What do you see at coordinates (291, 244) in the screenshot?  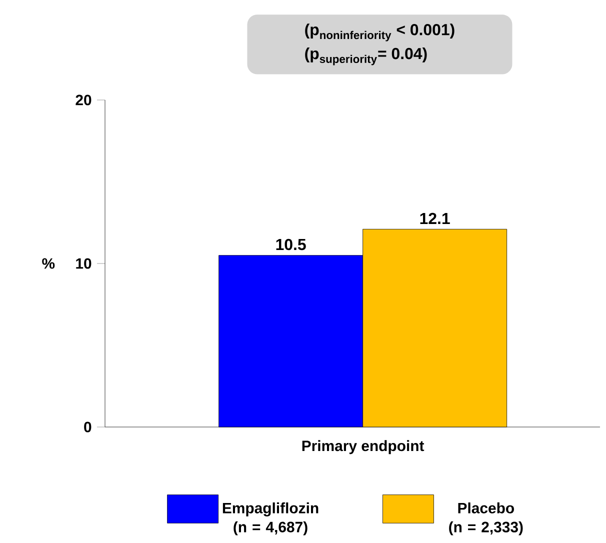 I see `data-label: 10.5` at bounding box center [291, 244].